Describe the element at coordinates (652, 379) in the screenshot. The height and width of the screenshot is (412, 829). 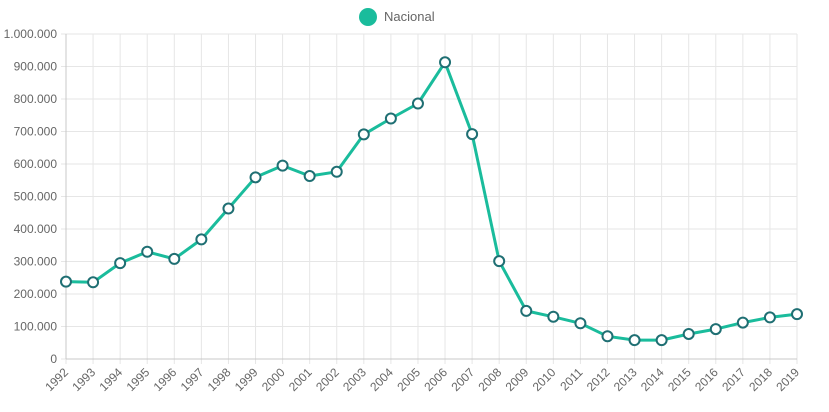
I see `x-tick-label: 2014` at that location.